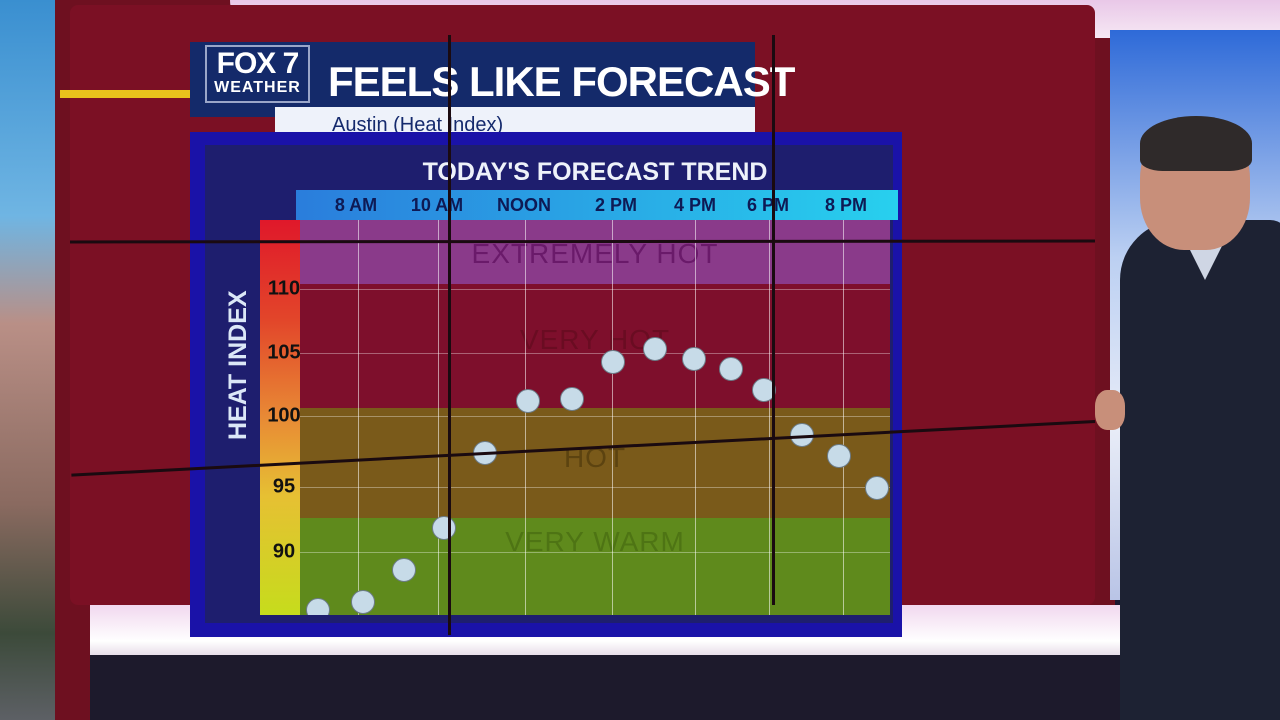 The image size is (1280, 720). I want to click on presenter-hand, so click(1110, 410).